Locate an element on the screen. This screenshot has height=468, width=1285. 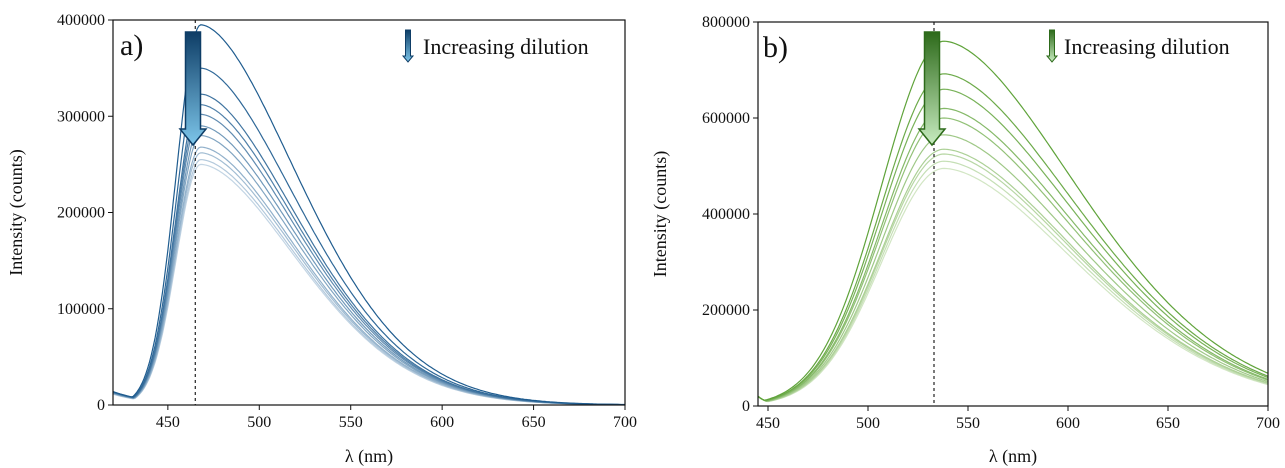
y-tick-label: 300000 is located at coordinates (81, 116).